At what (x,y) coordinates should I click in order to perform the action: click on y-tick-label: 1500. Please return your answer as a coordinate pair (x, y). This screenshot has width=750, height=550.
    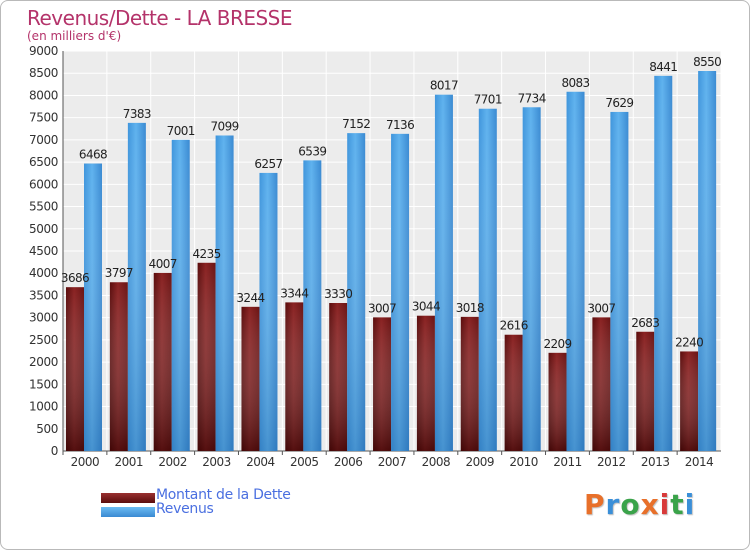
    Looking at the image, I should click on (43, 384).